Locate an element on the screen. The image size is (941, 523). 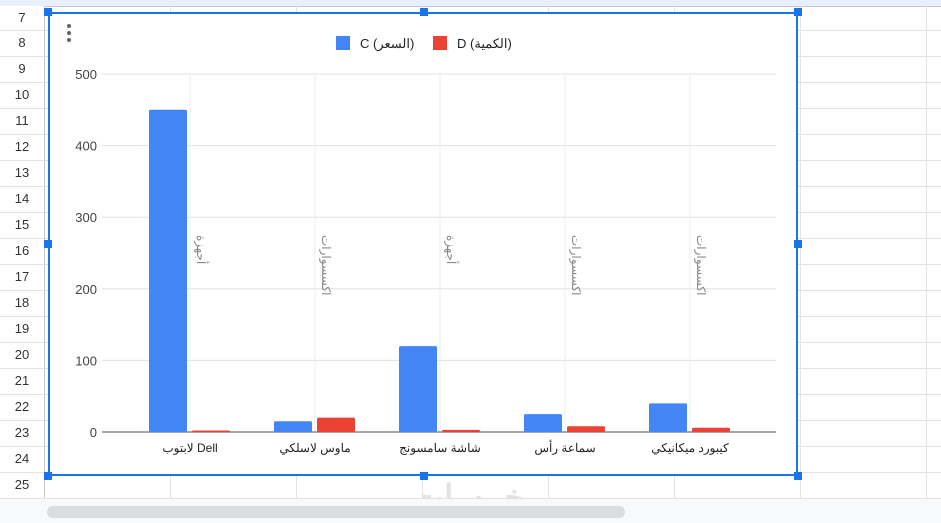
row-number: 17 is located at coordinates (22, 276).